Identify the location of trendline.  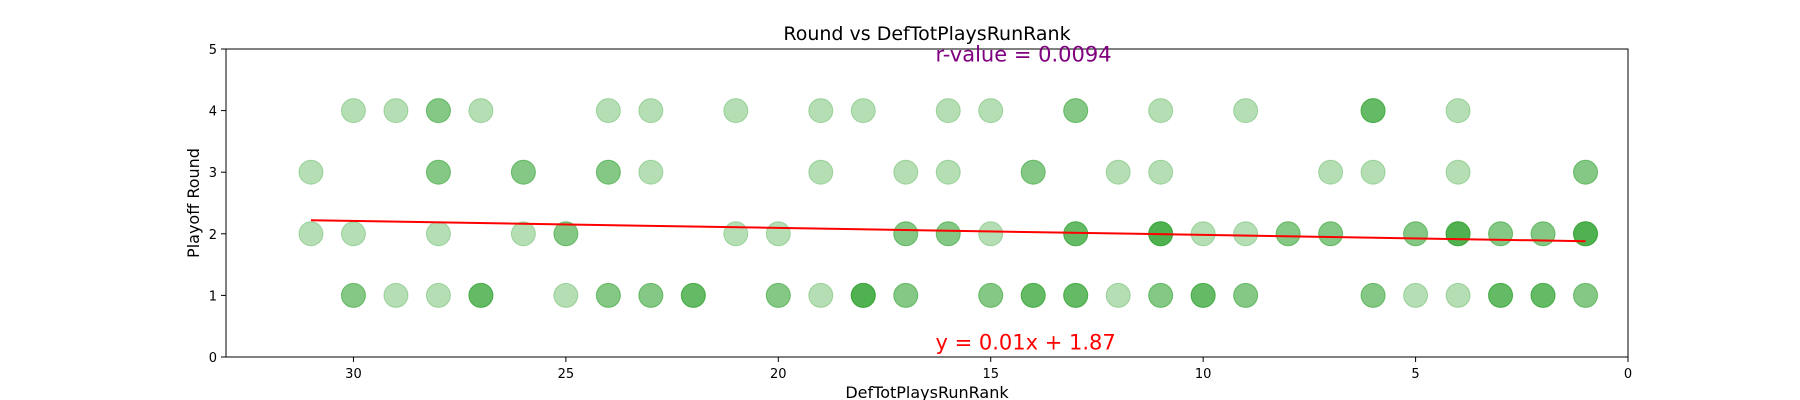
(948, 231).